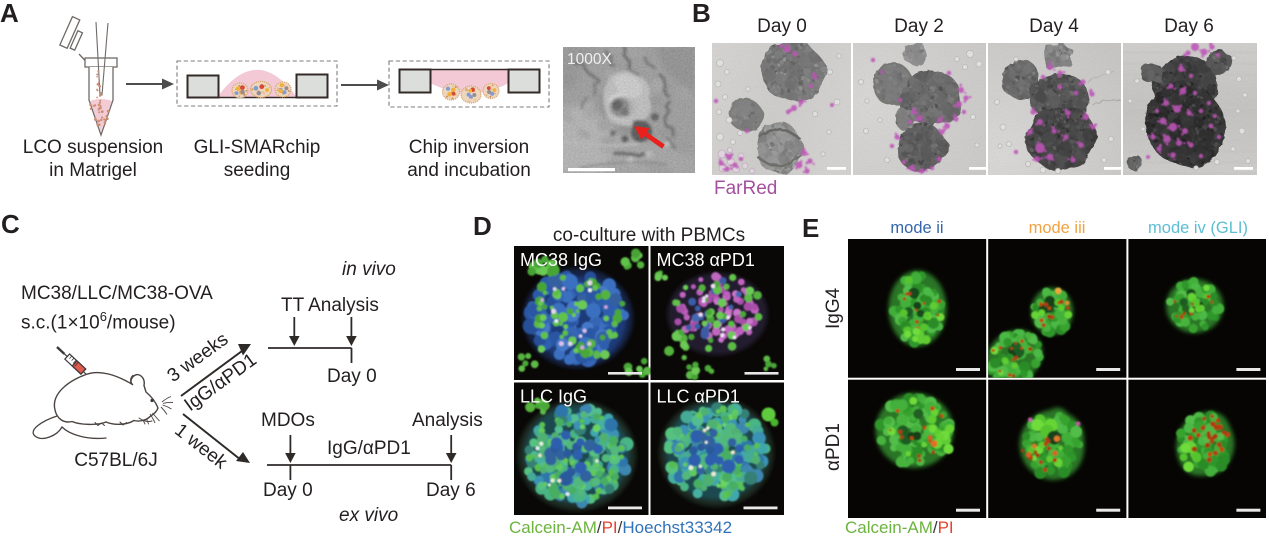 The width and height of the screenshot is (1269, 539). Describe the element at coordinates (561, 260) in the screenshot. I see `svg-text: MC38 IgG` at that location.